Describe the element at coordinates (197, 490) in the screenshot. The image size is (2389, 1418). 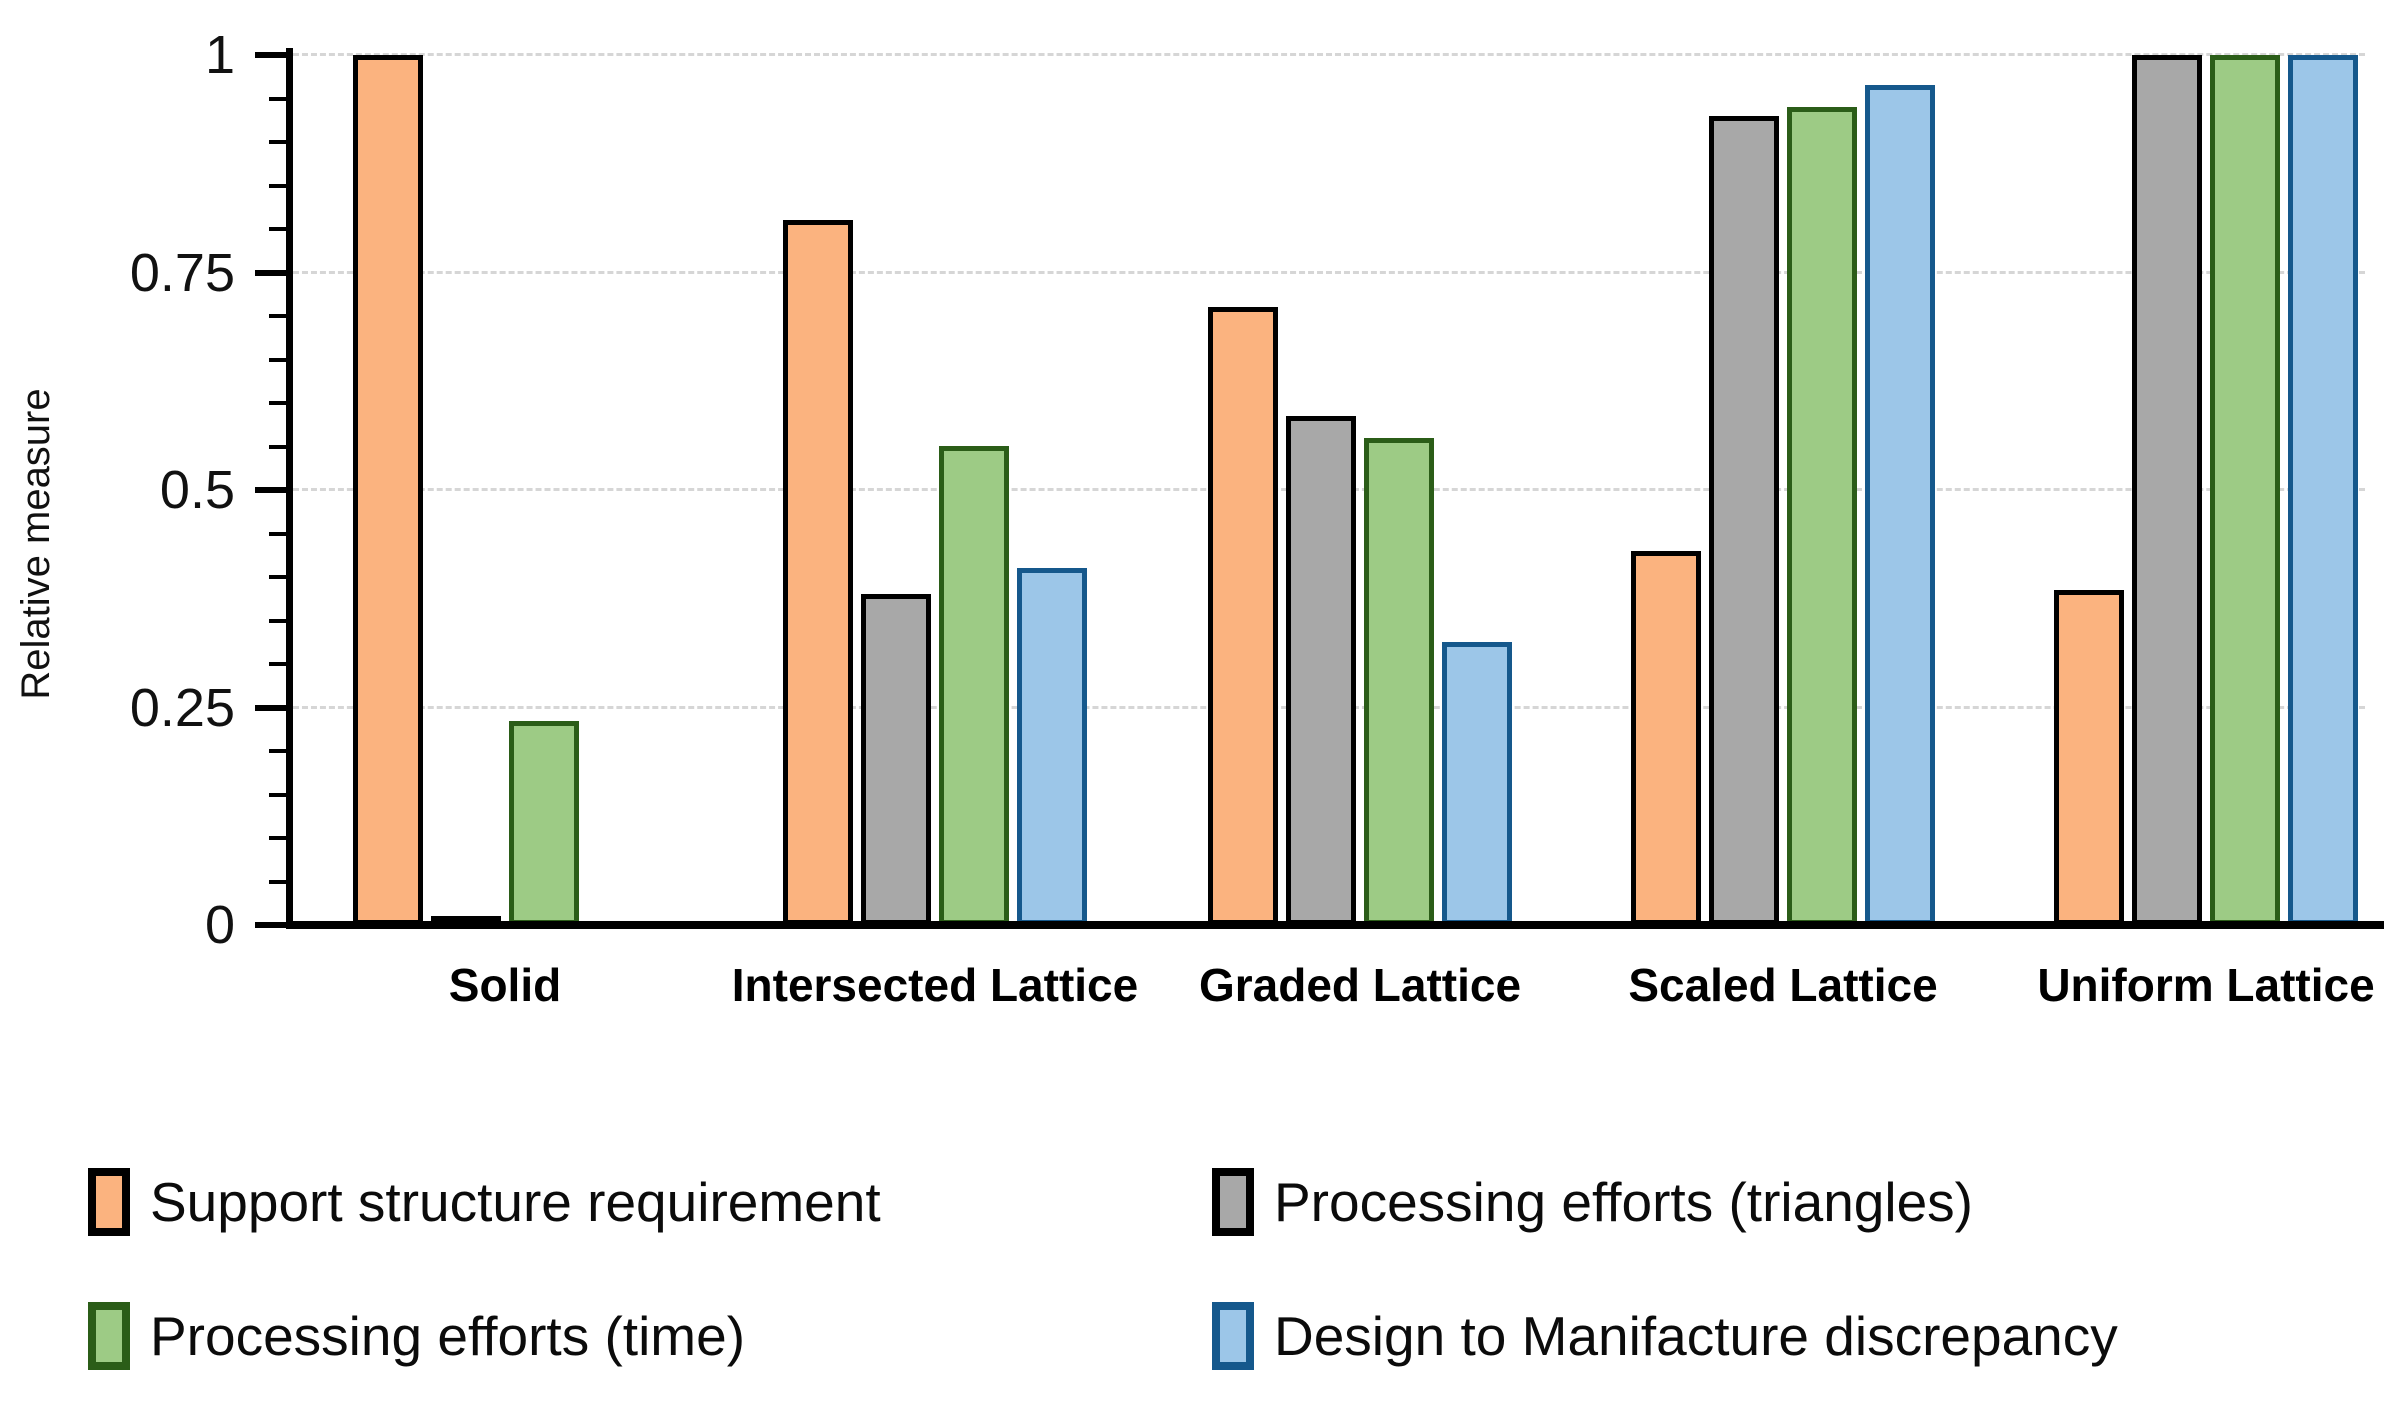
I see `y-tick-label-0.5: 0.5` at that location.